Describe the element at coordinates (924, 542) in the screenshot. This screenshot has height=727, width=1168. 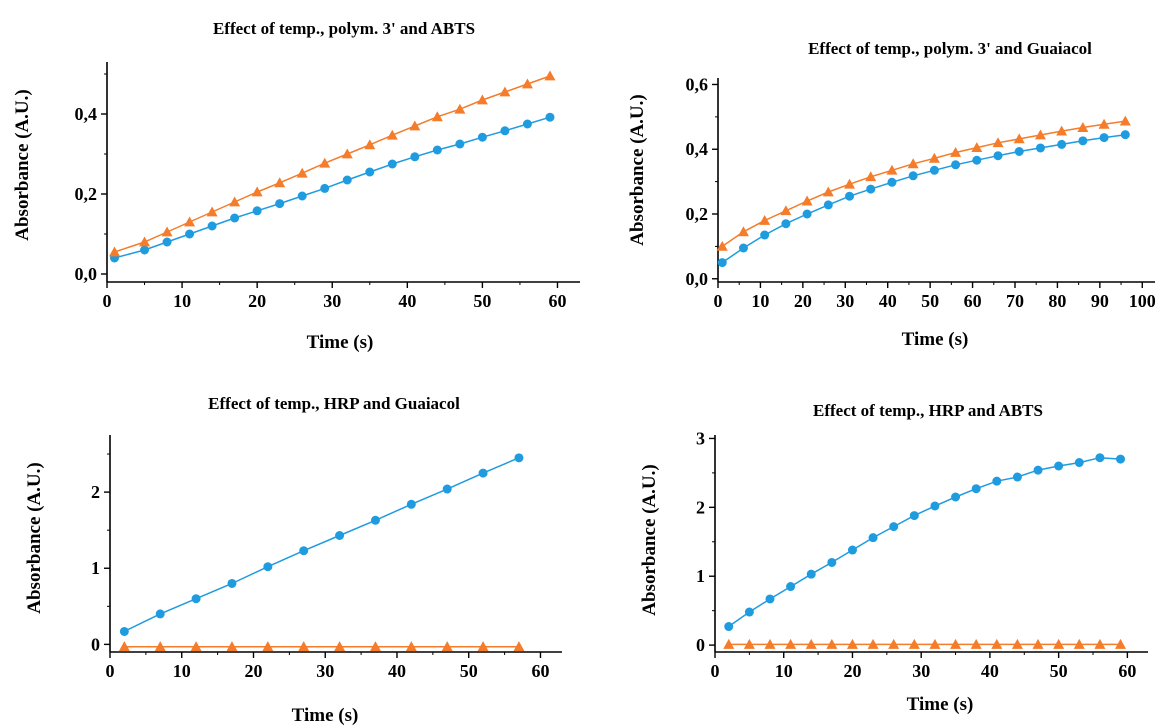
I see `circle-series-line` at that location.